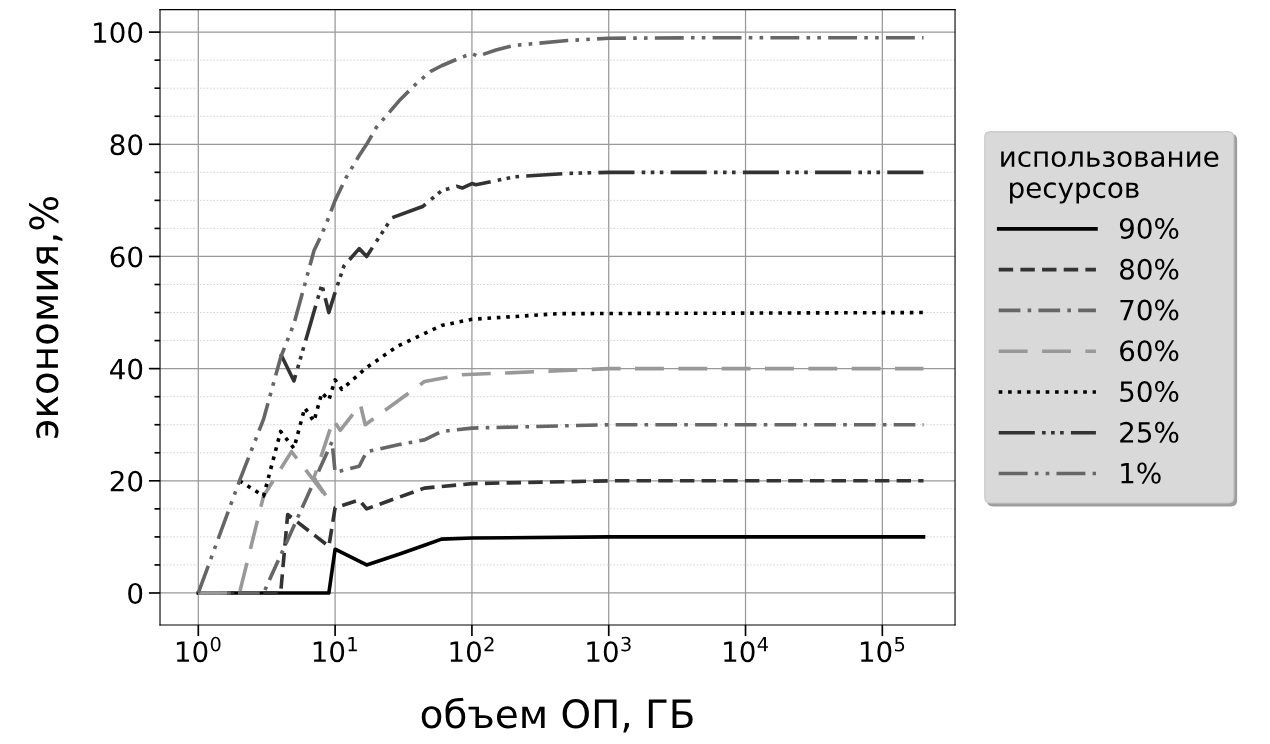 The width and height of the screenshot is (1270, 744). What do you see at coordinates (1149, 228) in the screenshot?
I see `legend-label: 90%` at bounding box center [1149, 228].